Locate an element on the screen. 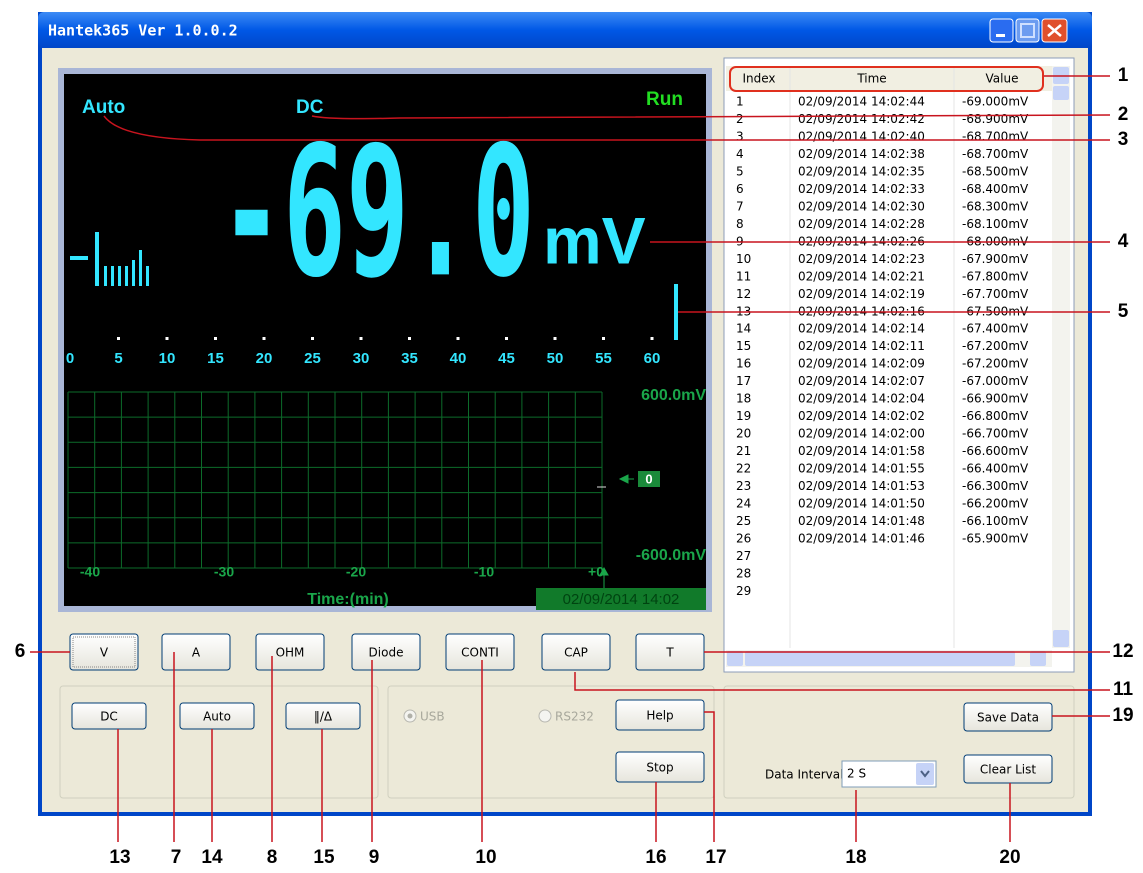  trend-x-title: Time:(min) is located at coordinates (347, 599).